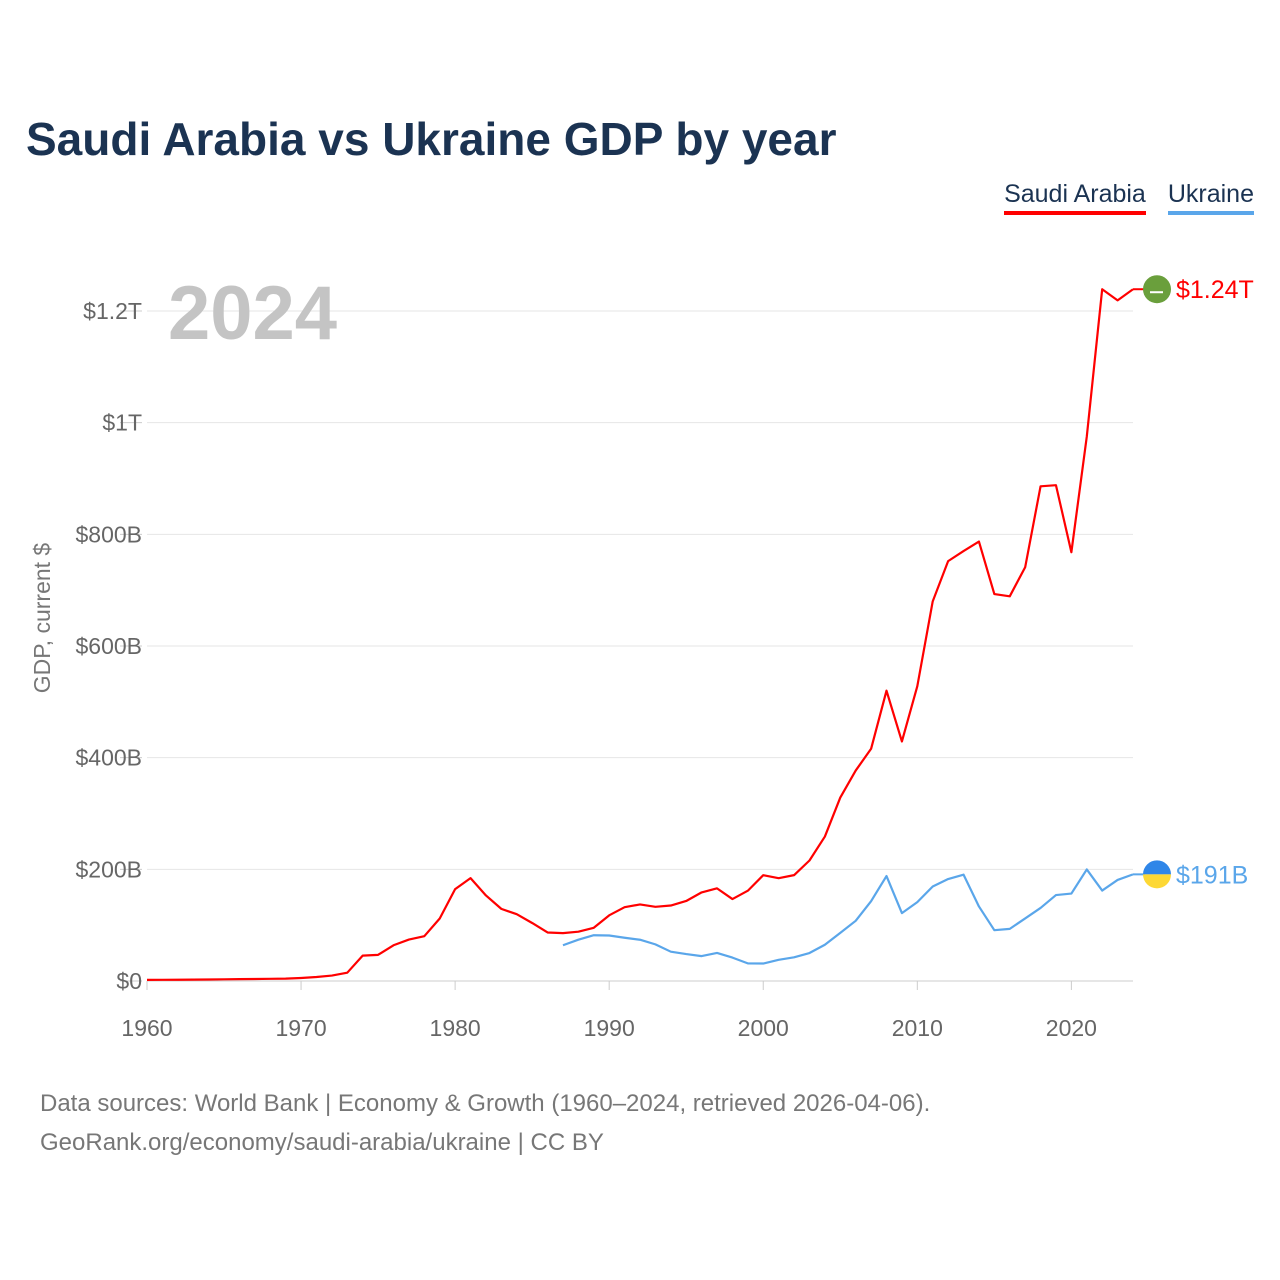 This screenshot has height=1280, width=1280. Describe the element at coordinates (1157, 867) in the screenshot. I see `ukraine-flag-top-icon` at that location.